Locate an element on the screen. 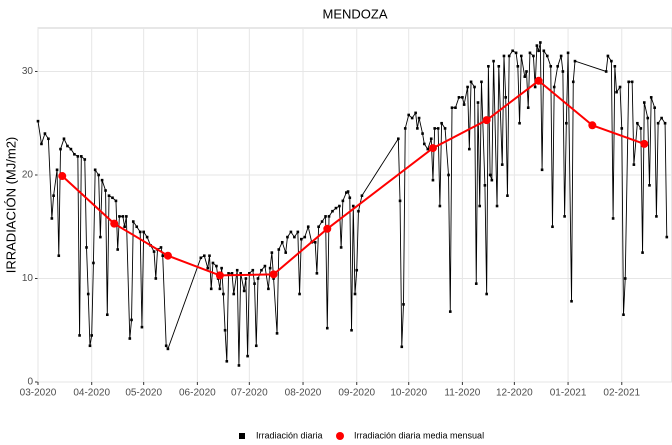 The height and width of the screenshot is (445, 672). x-tick-label: 03-2020 is located at coordinates (38, 393).